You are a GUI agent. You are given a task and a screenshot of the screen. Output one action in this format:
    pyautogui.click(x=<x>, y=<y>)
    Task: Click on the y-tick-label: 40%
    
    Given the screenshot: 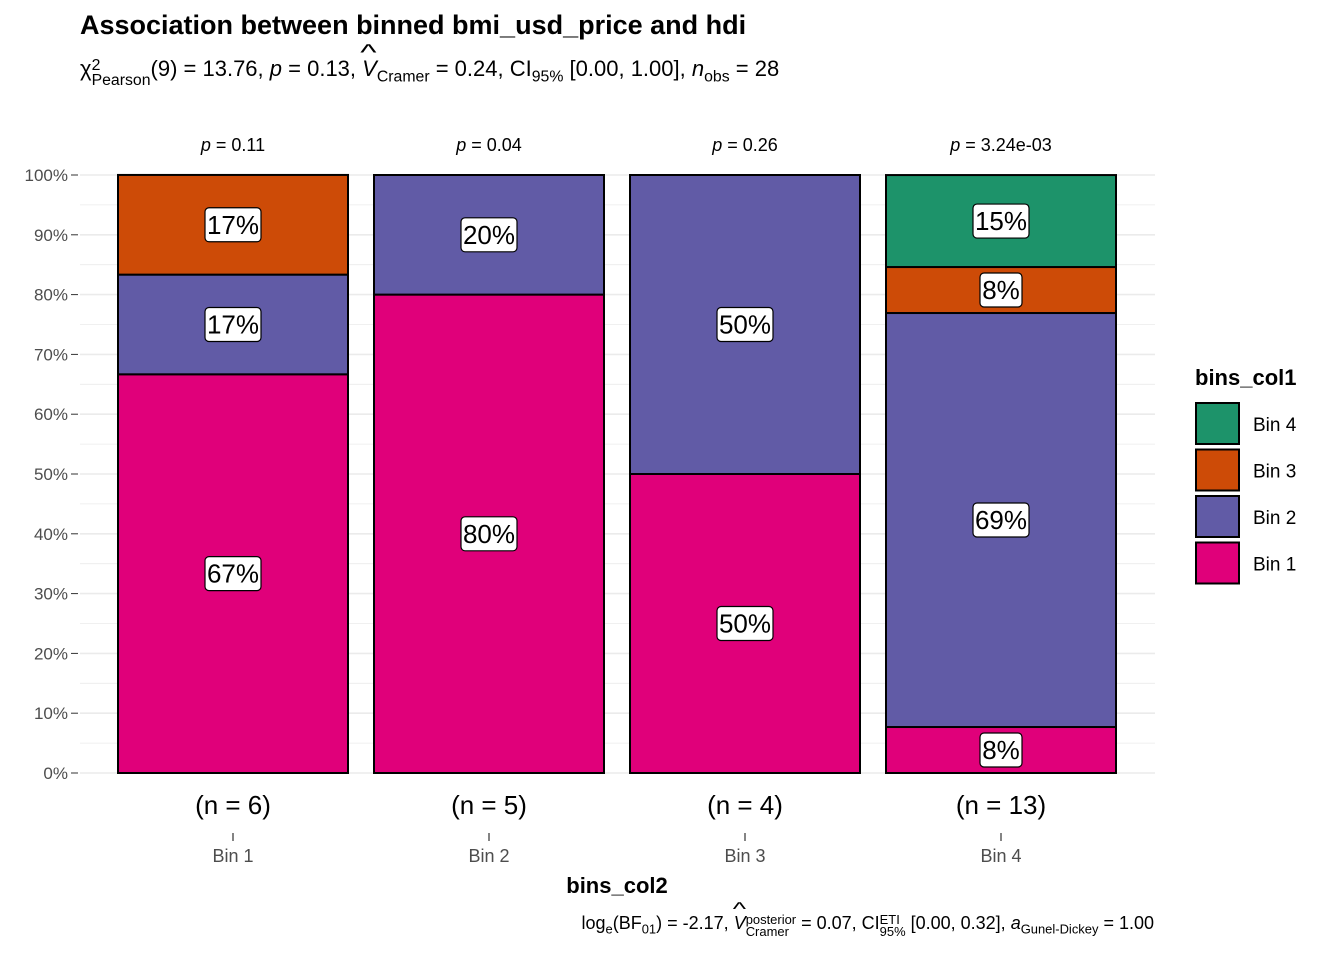 What is the action you would take?
    pyautogui.click(x=51, y=534)
    